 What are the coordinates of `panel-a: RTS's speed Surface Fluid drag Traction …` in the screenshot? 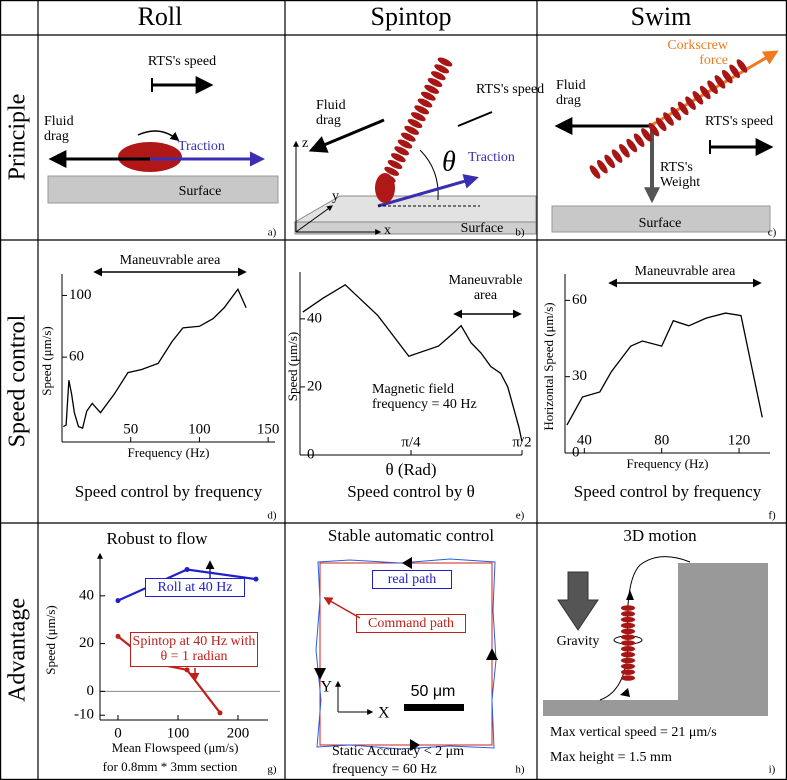 It's located at (161, 146).